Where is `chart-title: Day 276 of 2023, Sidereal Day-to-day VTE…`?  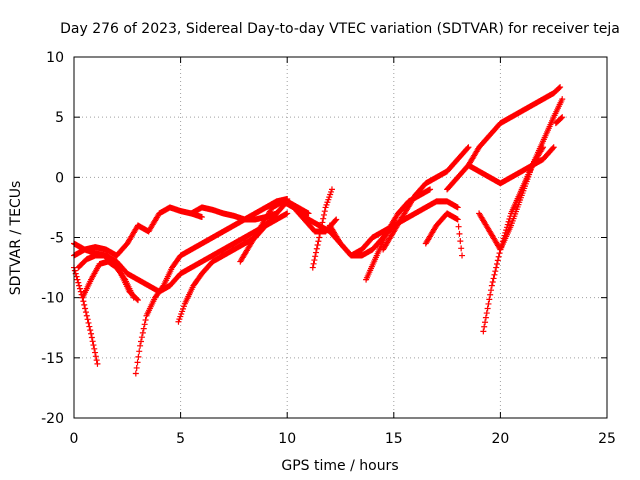
chart-title: Day 276 of 2023, Sidereal Day-to-day VTE… is located at coordinates (340, 29).